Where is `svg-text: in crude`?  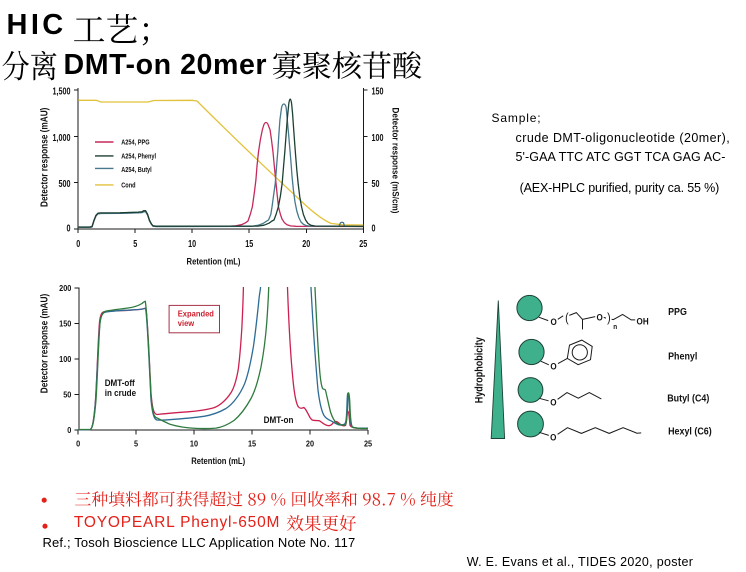 svg-text: in crude is located at coordinates (120, 392).